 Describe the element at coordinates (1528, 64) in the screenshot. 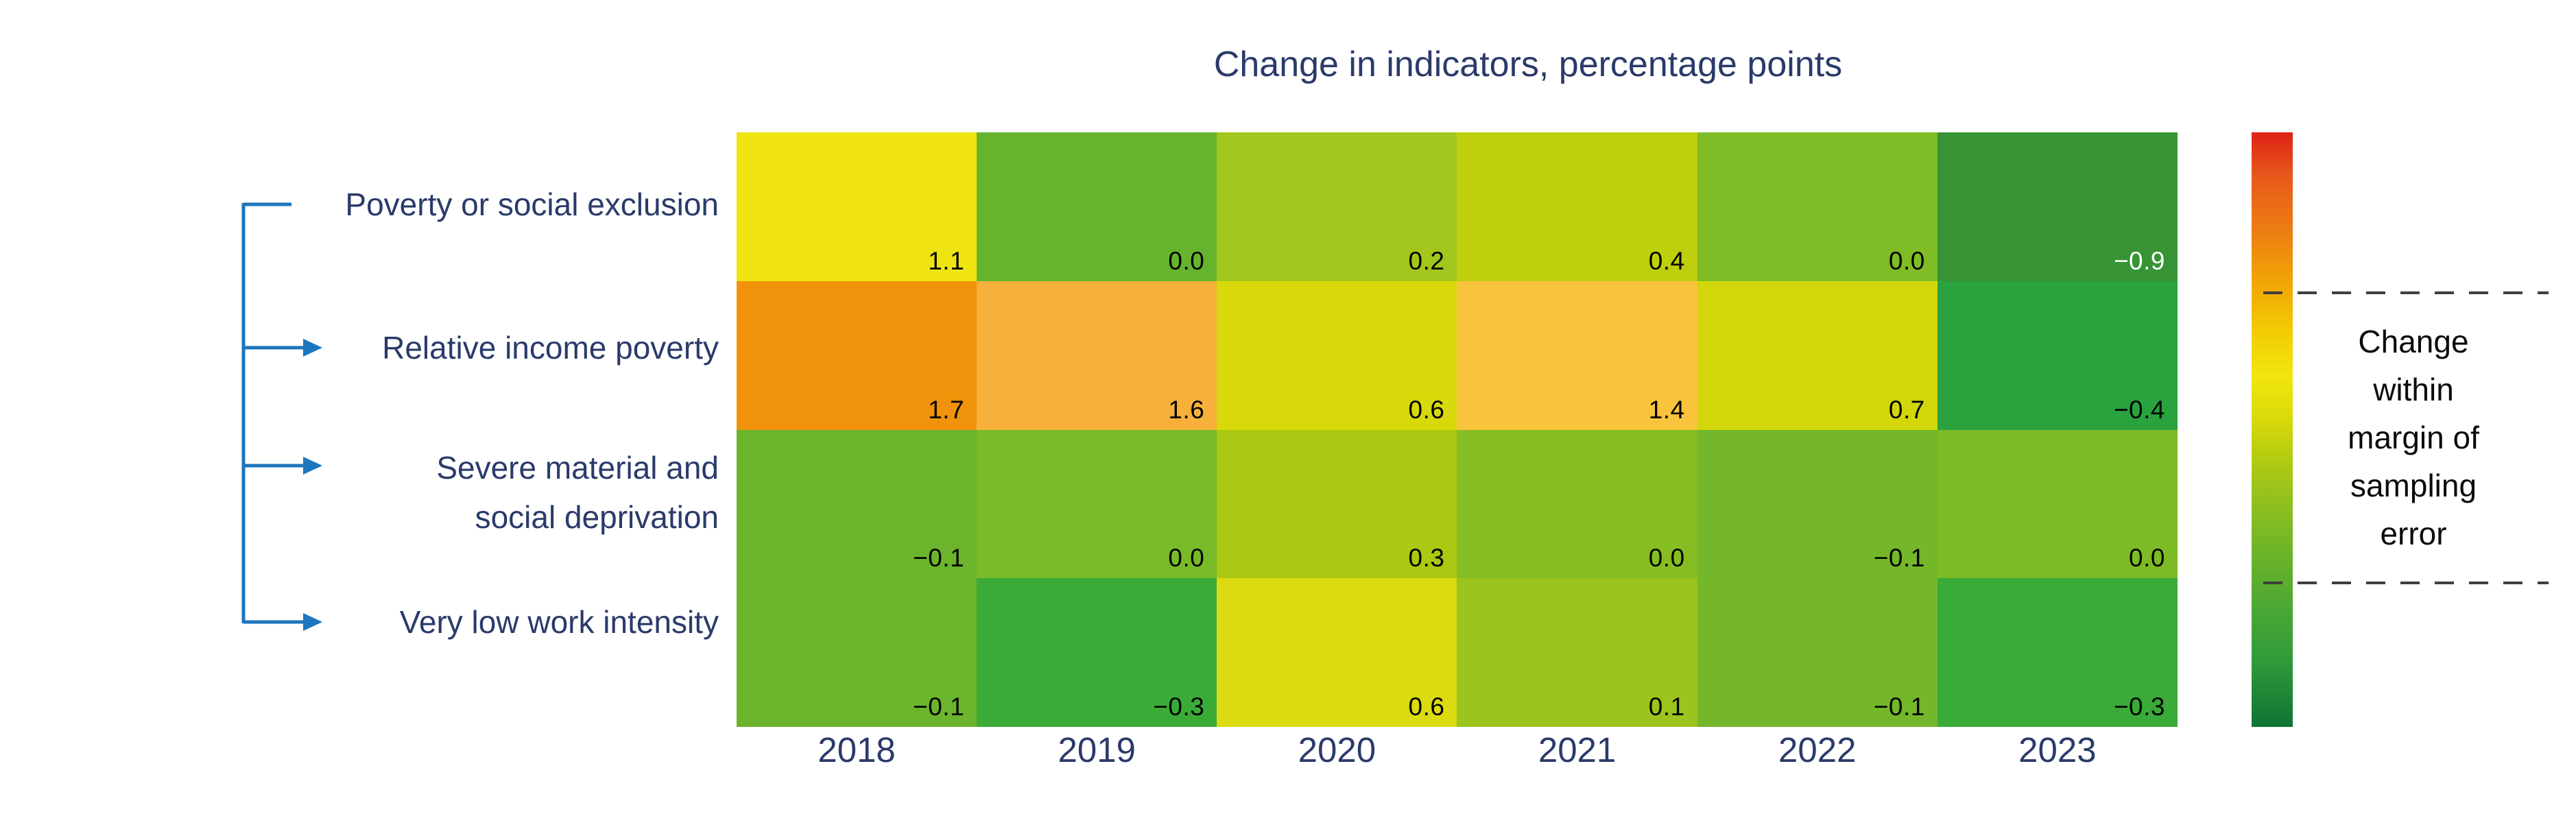

I see `chart-title: Change in indicators, percentage points` at that location.